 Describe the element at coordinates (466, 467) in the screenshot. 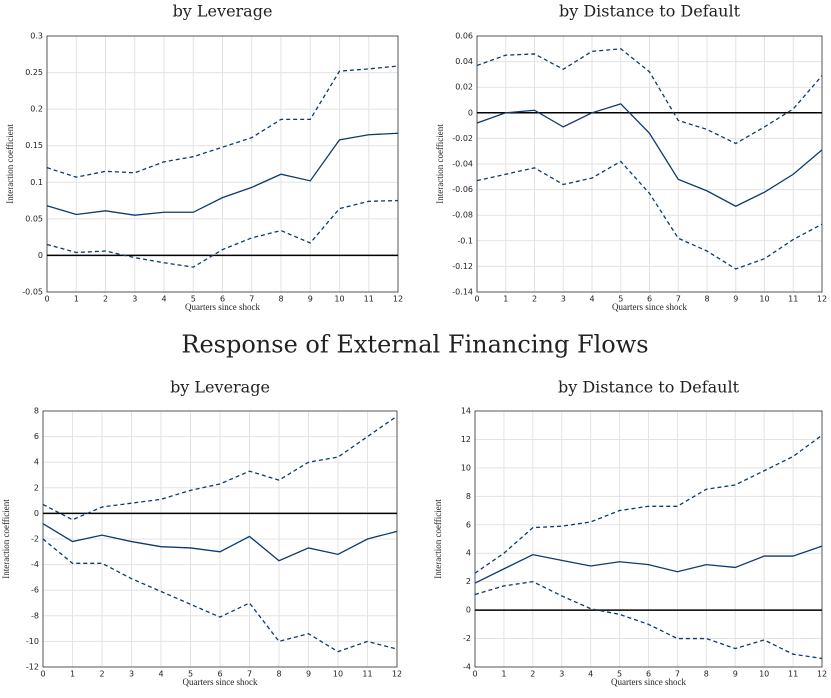

I see `y-tick-label: 10` at that location.